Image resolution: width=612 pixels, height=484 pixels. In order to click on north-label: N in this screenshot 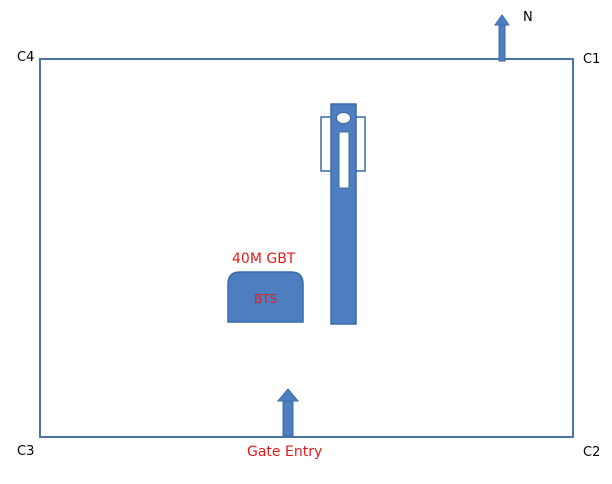, I will do `click(528, 17)`.